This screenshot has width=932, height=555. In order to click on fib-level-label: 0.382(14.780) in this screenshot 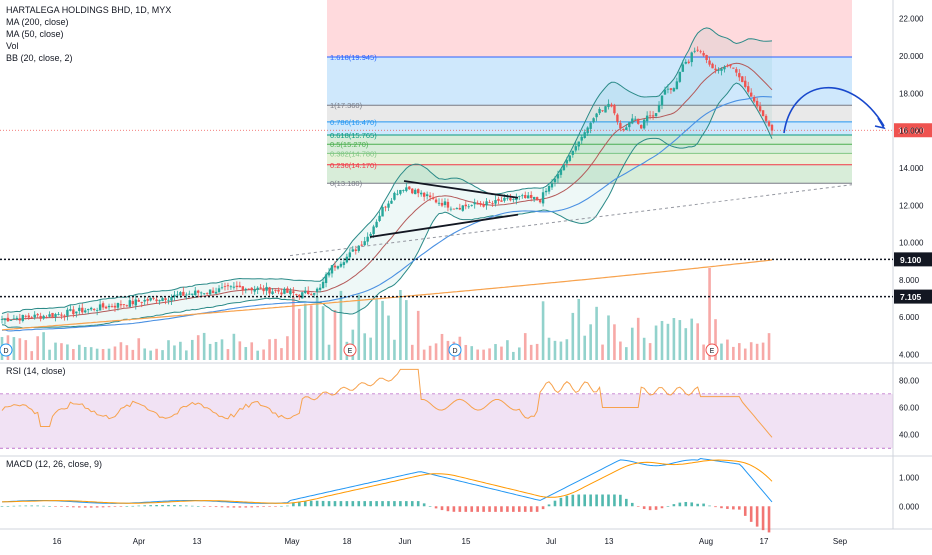, I will do `click(353, 153)`.